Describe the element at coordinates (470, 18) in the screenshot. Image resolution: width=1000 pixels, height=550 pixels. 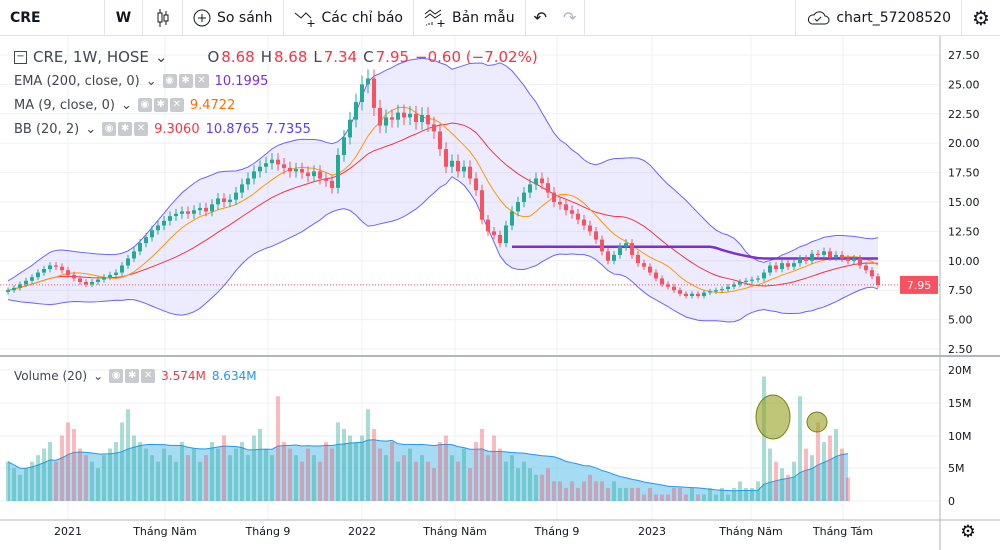
I see `templates-button: Bản mẫu` at that location.